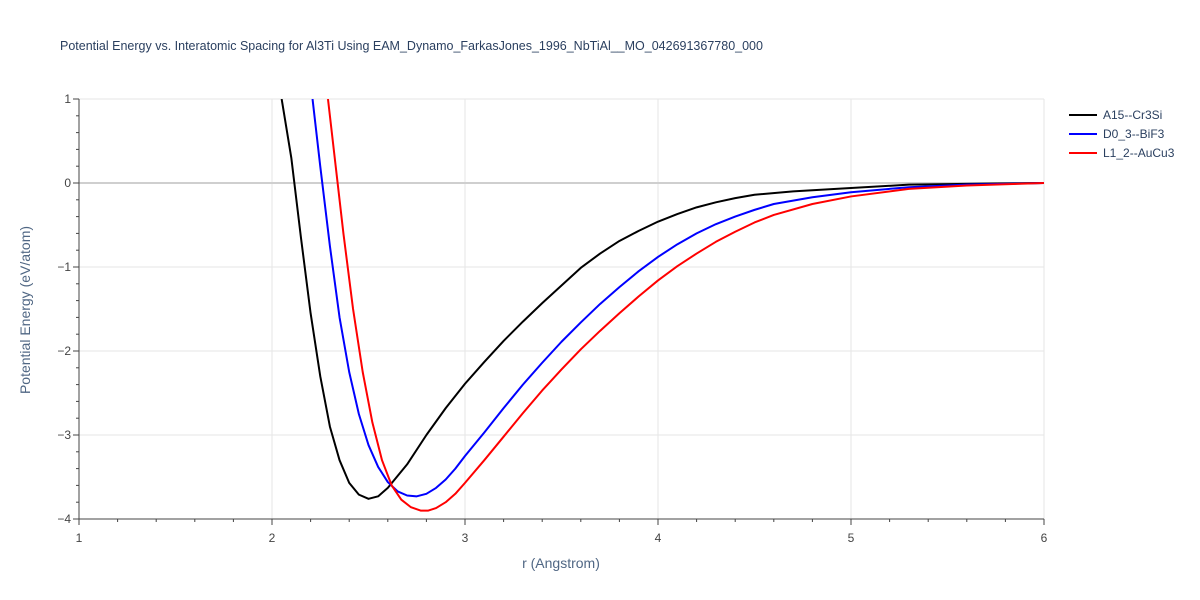 The height and width of the screenshot is (600, 1200). What do you see at coordinates (658, 538) in the screenshot?
I see `x-tick-label: 4` at bounding box center [658, 538].